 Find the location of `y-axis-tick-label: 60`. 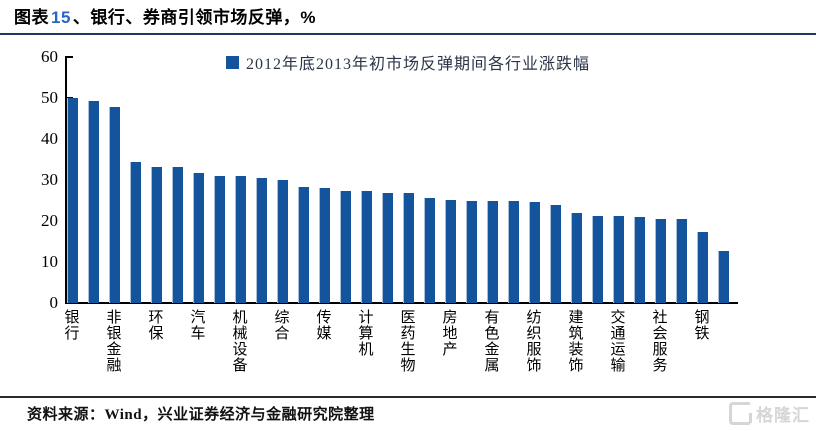

y-axis-tick-label: 60 is located at coordinates (49, 56).